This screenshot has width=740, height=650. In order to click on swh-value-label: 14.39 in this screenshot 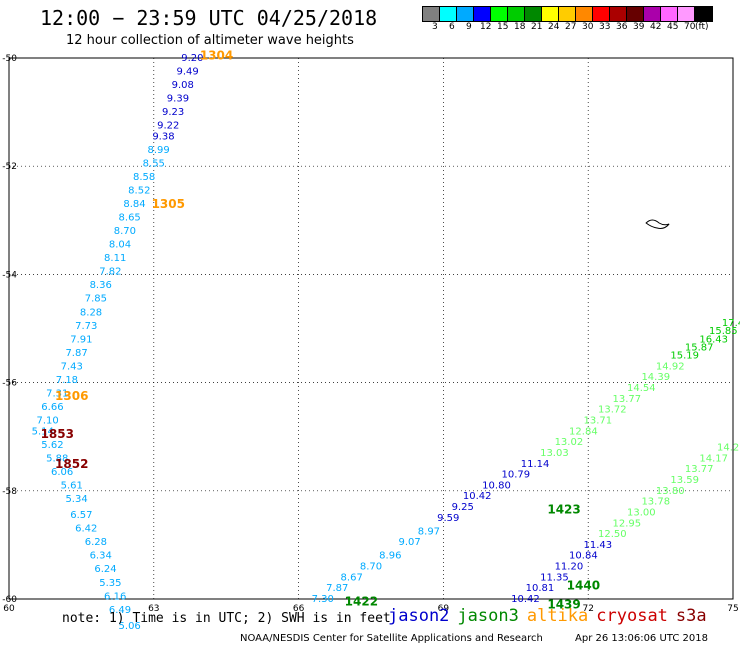, I will do `click(655, 377)`.